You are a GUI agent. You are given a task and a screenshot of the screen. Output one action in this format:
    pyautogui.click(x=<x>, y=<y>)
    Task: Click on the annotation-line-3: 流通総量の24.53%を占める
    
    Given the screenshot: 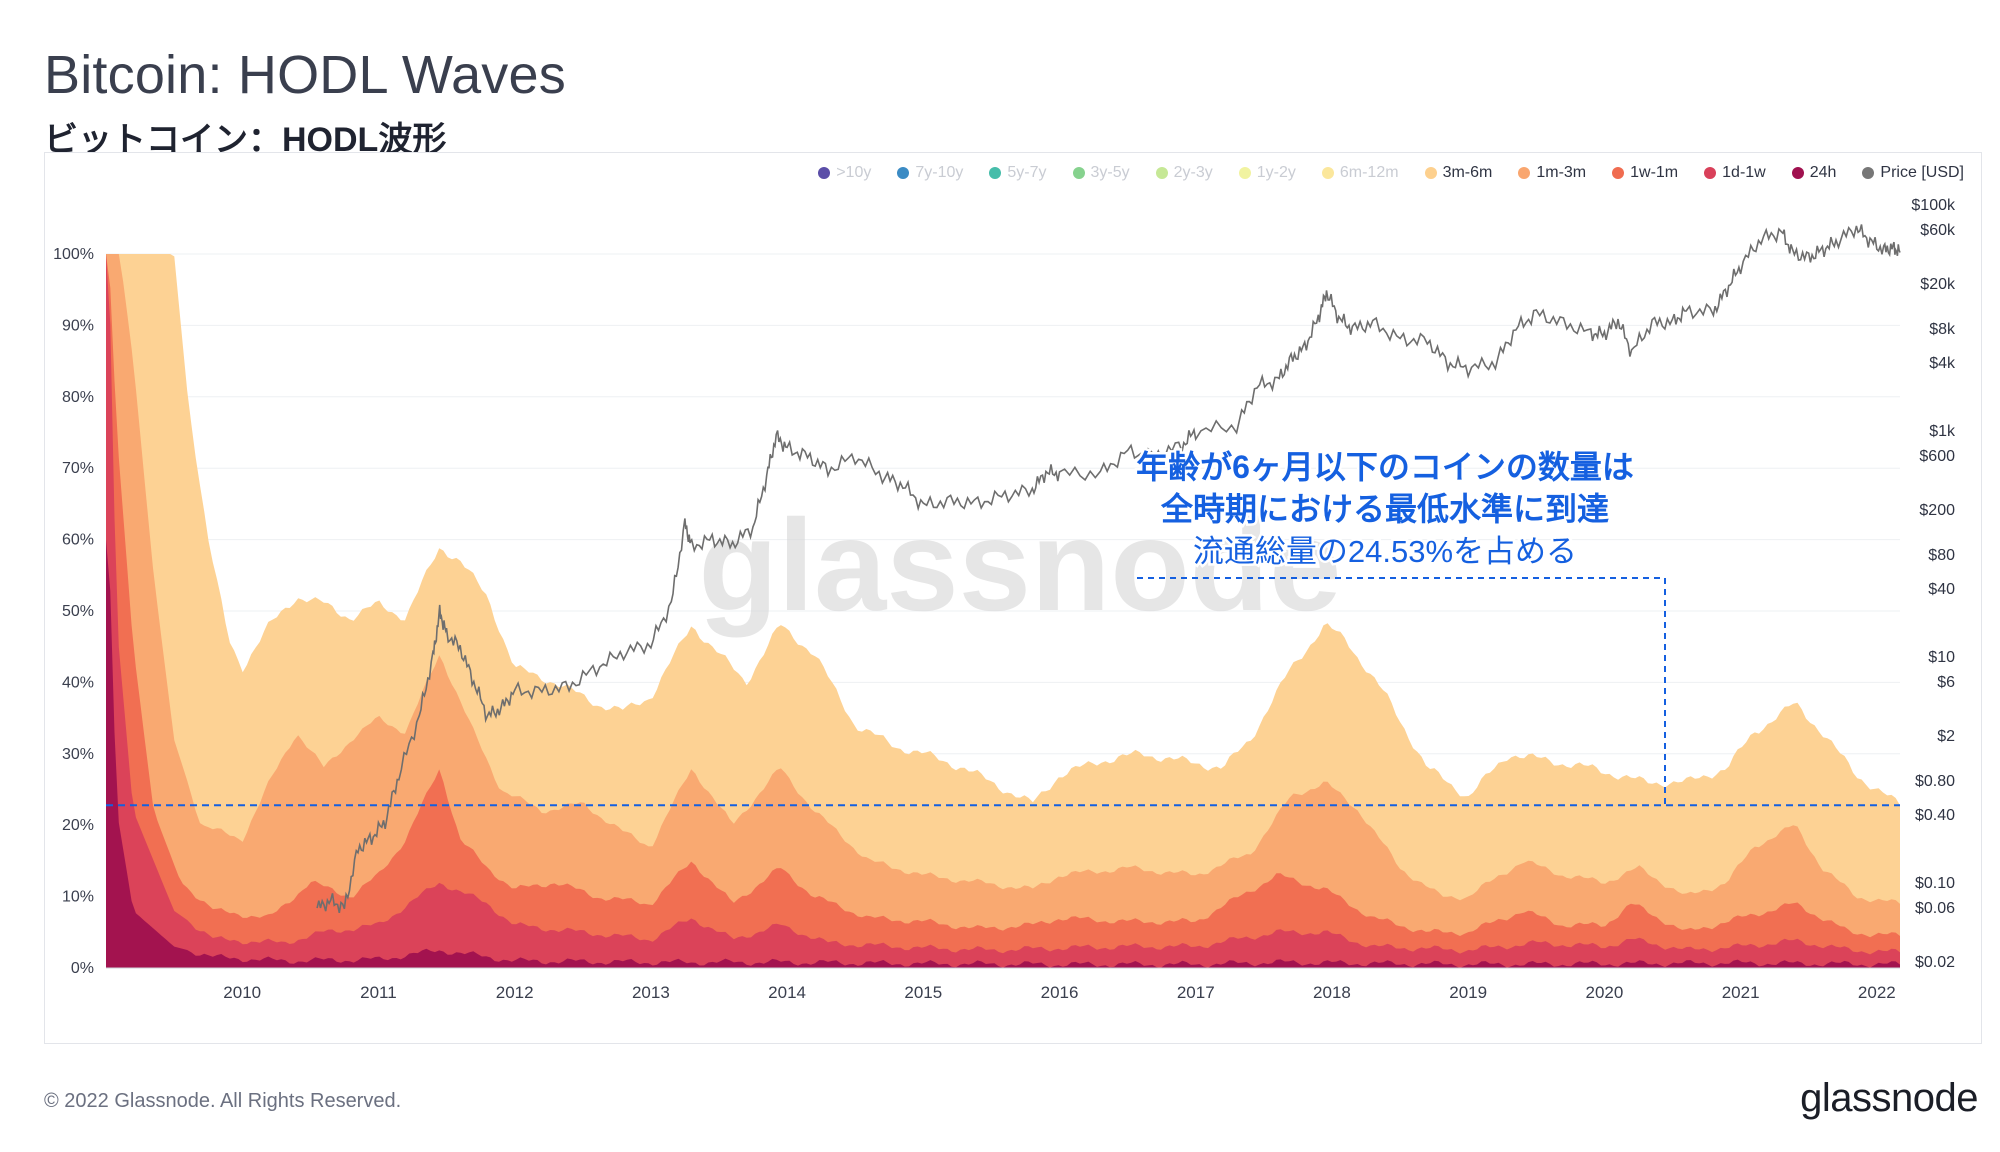 What is the action you would take?
    pyautogui.click(x=1385, y=551)
    